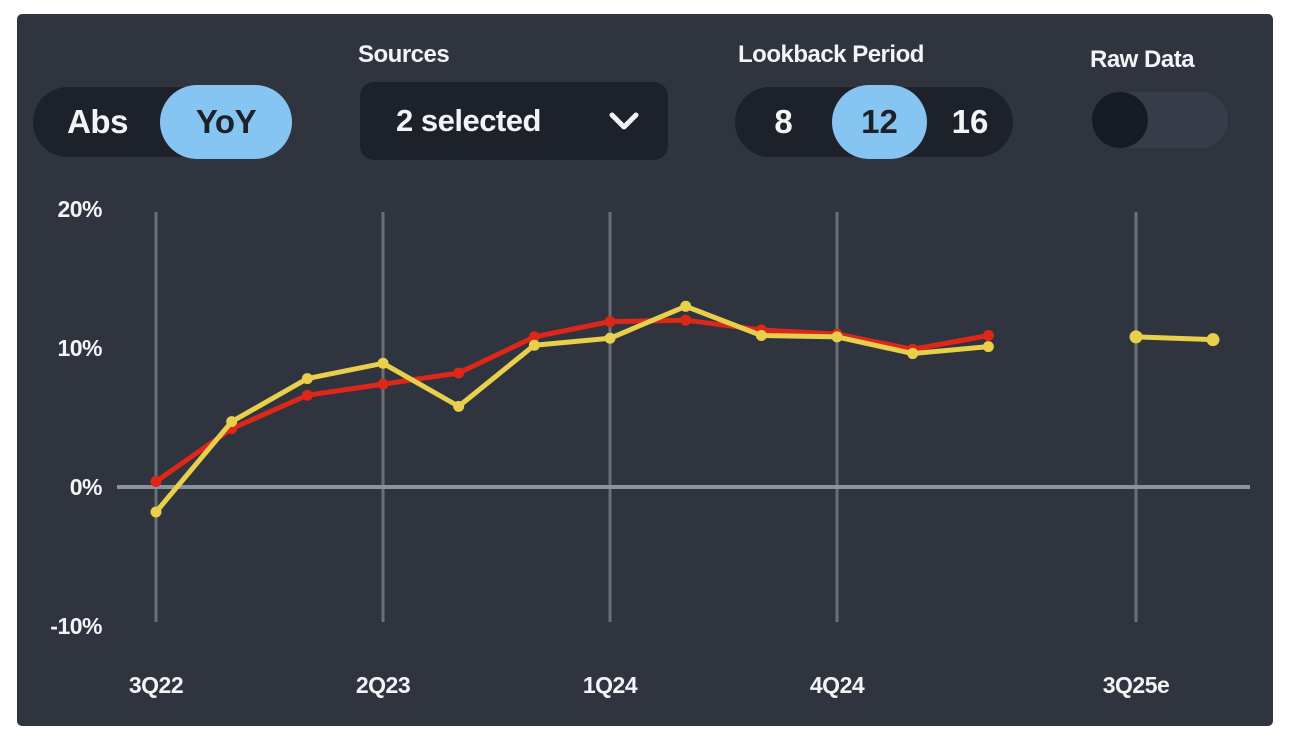 This screenshot has width=1302, height=750. I want to click on yellow-series-point-1Q24, so click(610, 338).